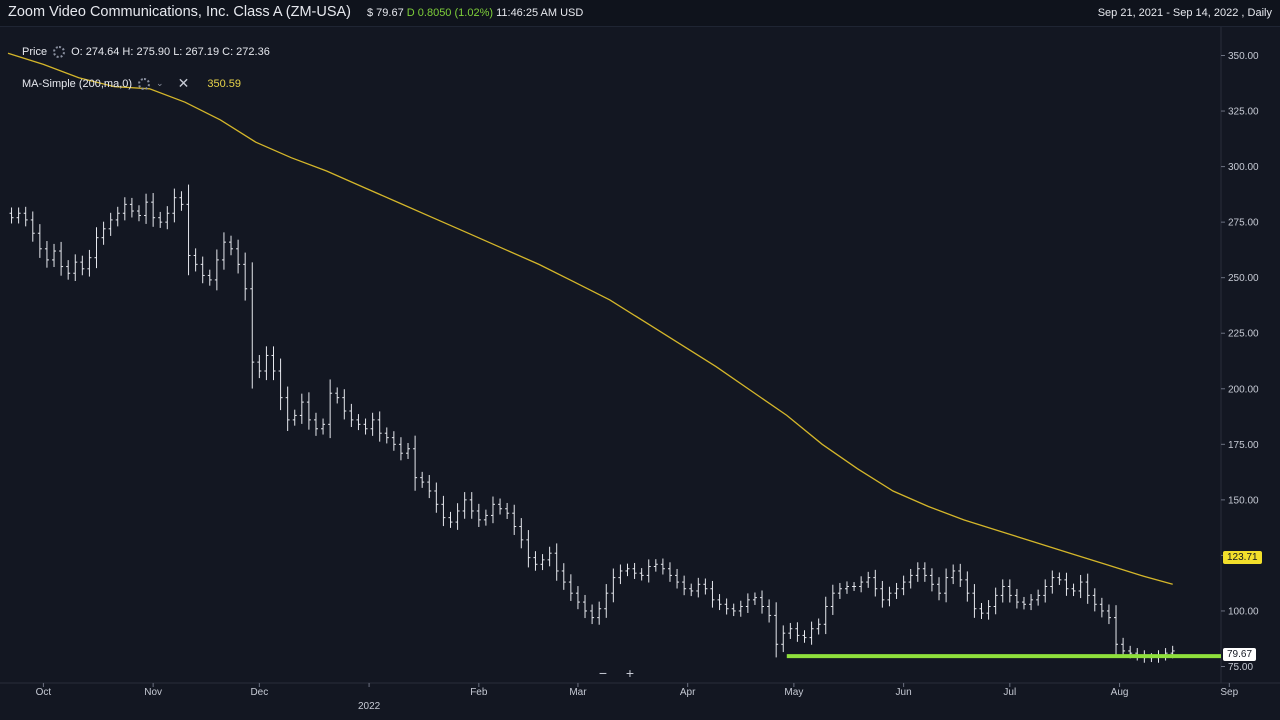 The width and height of the screenshot is (1280, 720). I want to click on x-tick-label: Jun, so click(904, 692).